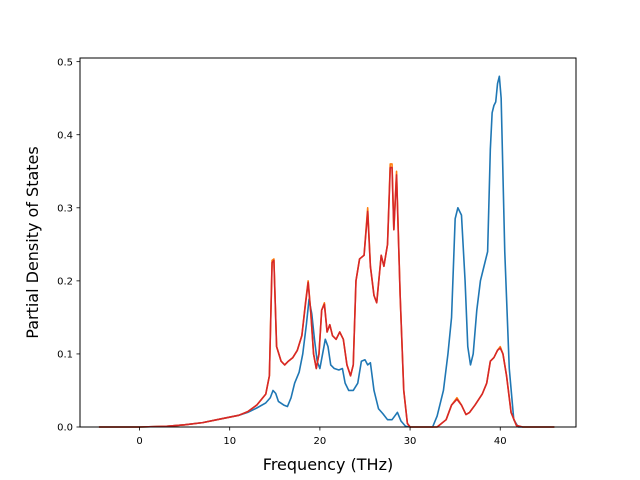  I want to click on x-tick-label: 0, so click(139, 441).